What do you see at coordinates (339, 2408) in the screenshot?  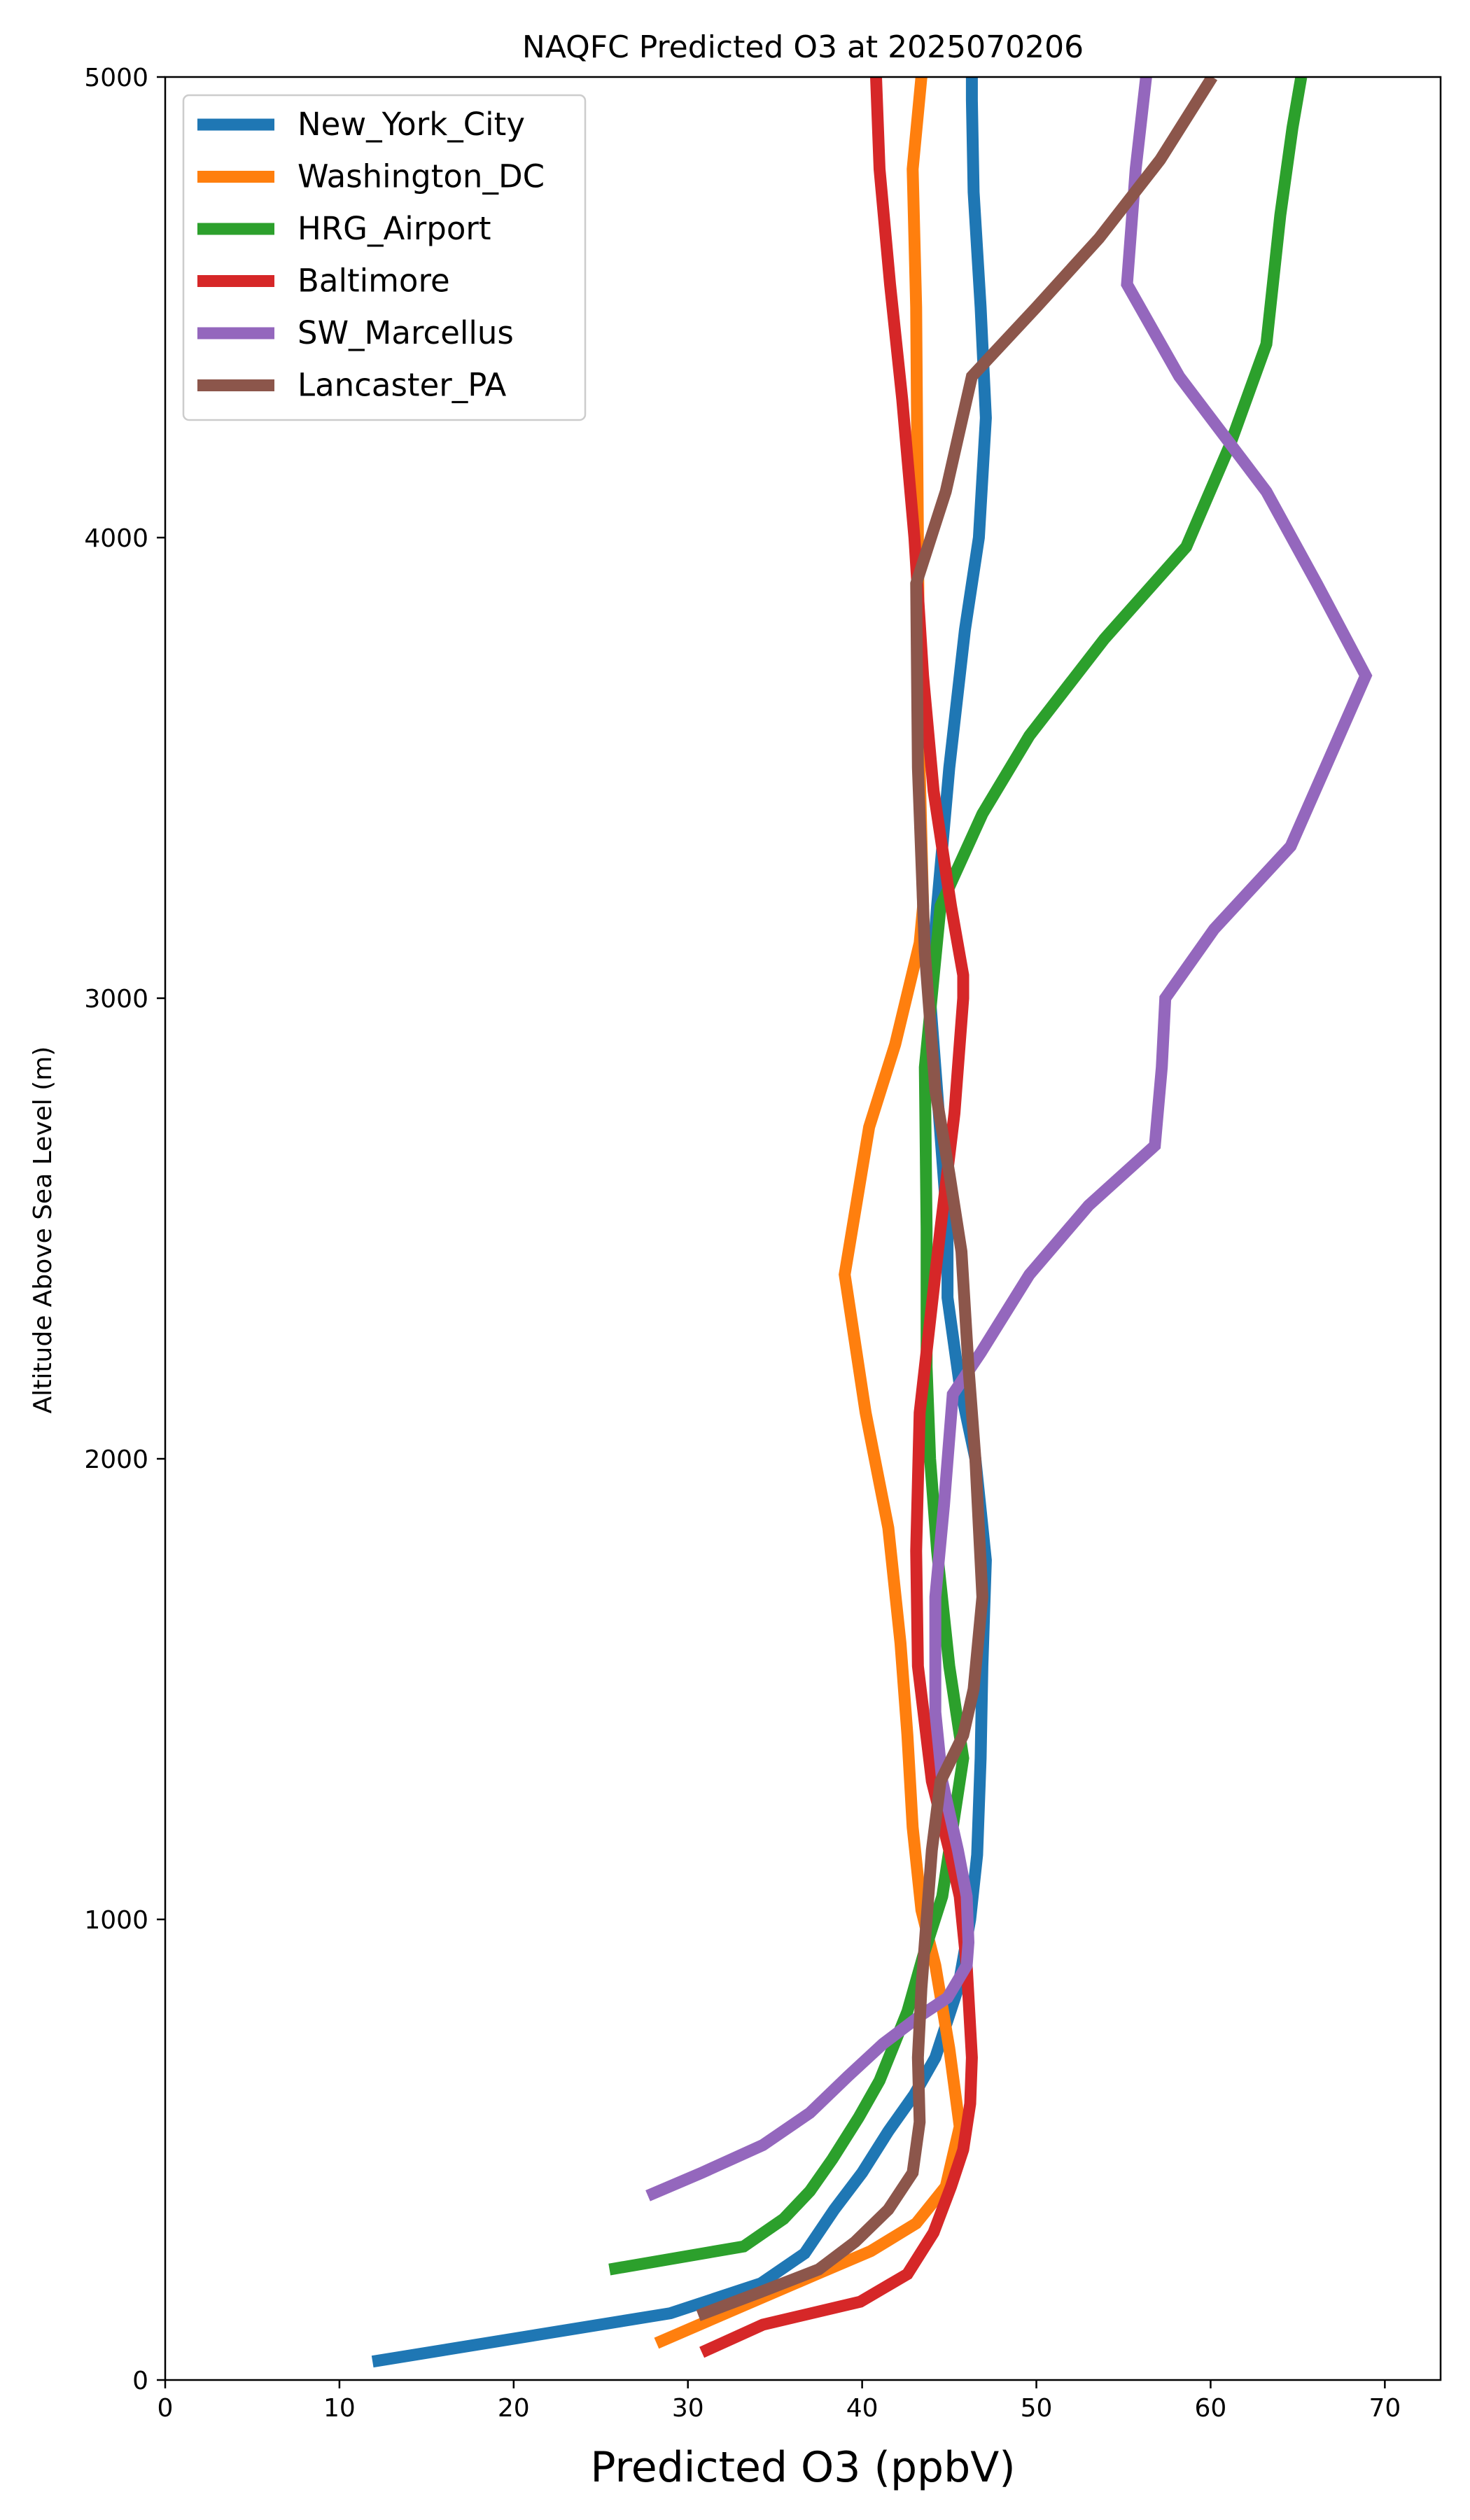 I see `x-tick-label: 10` at bounding box center [339, 2408].